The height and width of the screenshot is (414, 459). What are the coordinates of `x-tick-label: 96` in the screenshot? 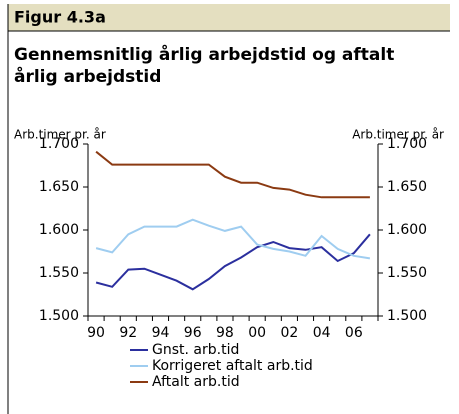 It's located at (193, 333).